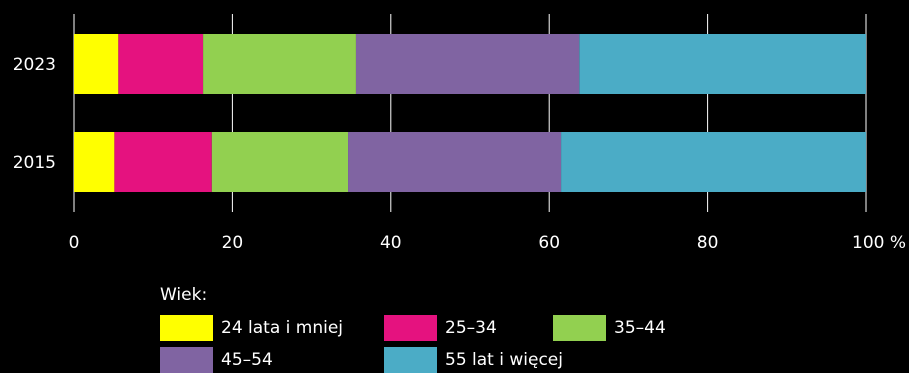 This screenshot has height=373, width=909. I want to click on legend-label: 35–44, so click(640, 328).